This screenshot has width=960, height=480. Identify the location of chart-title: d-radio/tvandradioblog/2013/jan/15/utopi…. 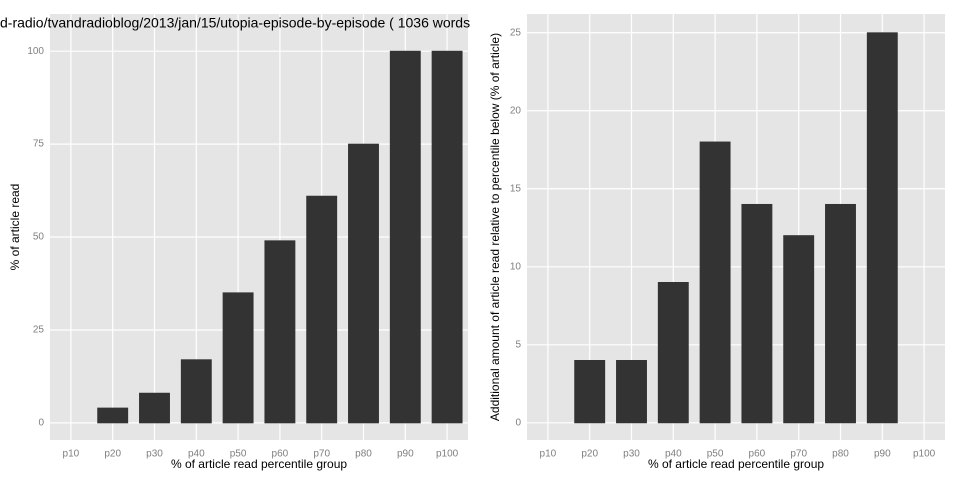
(235, 23).